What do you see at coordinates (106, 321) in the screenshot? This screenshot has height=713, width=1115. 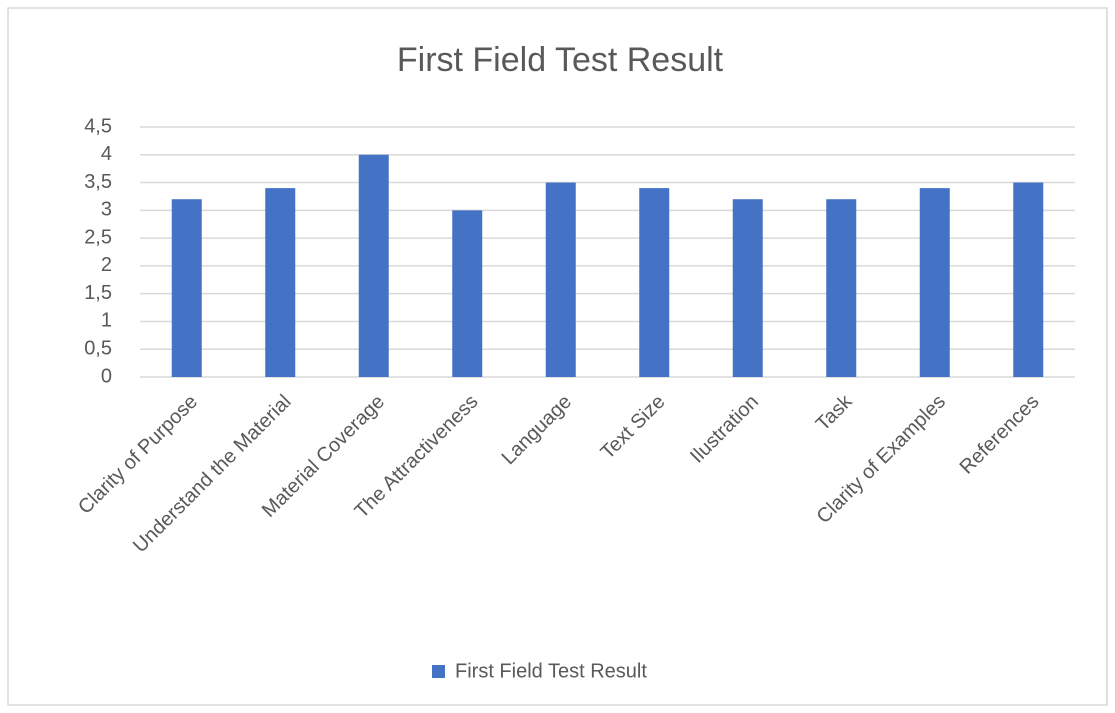 I see `y-tick-label: 1` at bounding box center [106, 321].